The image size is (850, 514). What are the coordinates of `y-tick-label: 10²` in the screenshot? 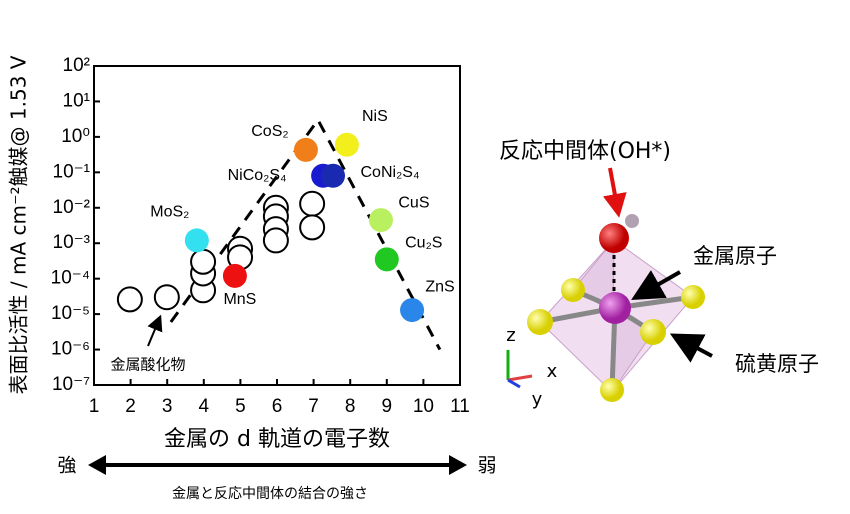 It's located at (76, 65).